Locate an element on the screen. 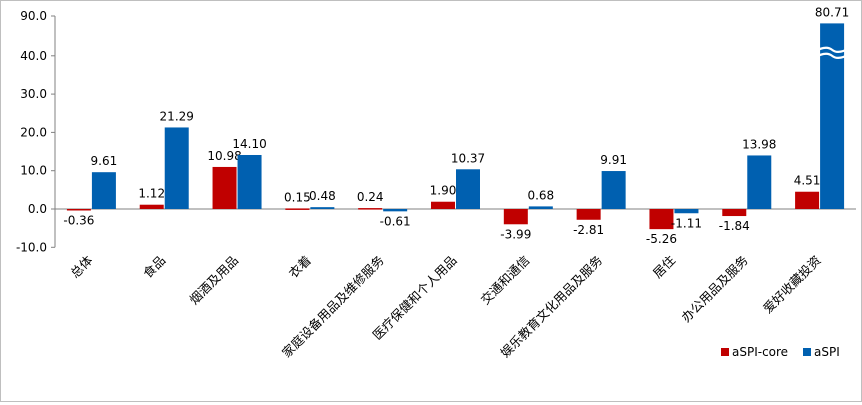  data-label: -0.36 is located at coordinates (78, 221).